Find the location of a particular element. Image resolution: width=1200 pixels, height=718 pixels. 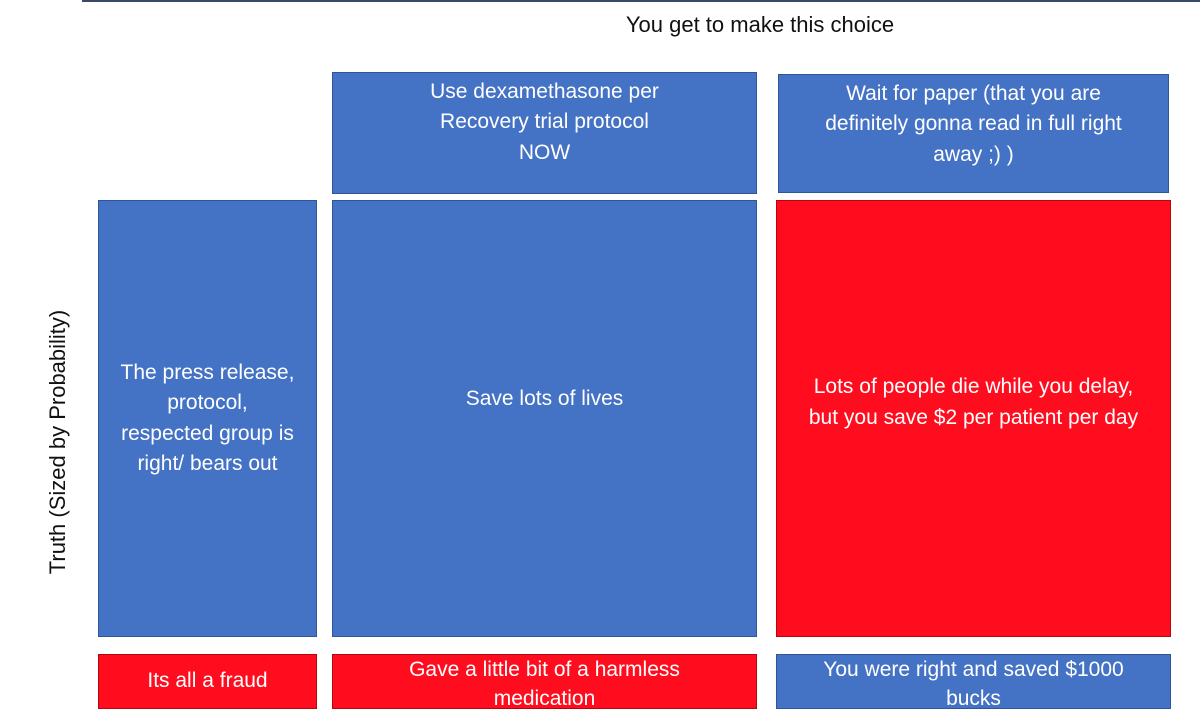

truth-fraud-label: Its all a fraud is located at coordinates (207, 681).